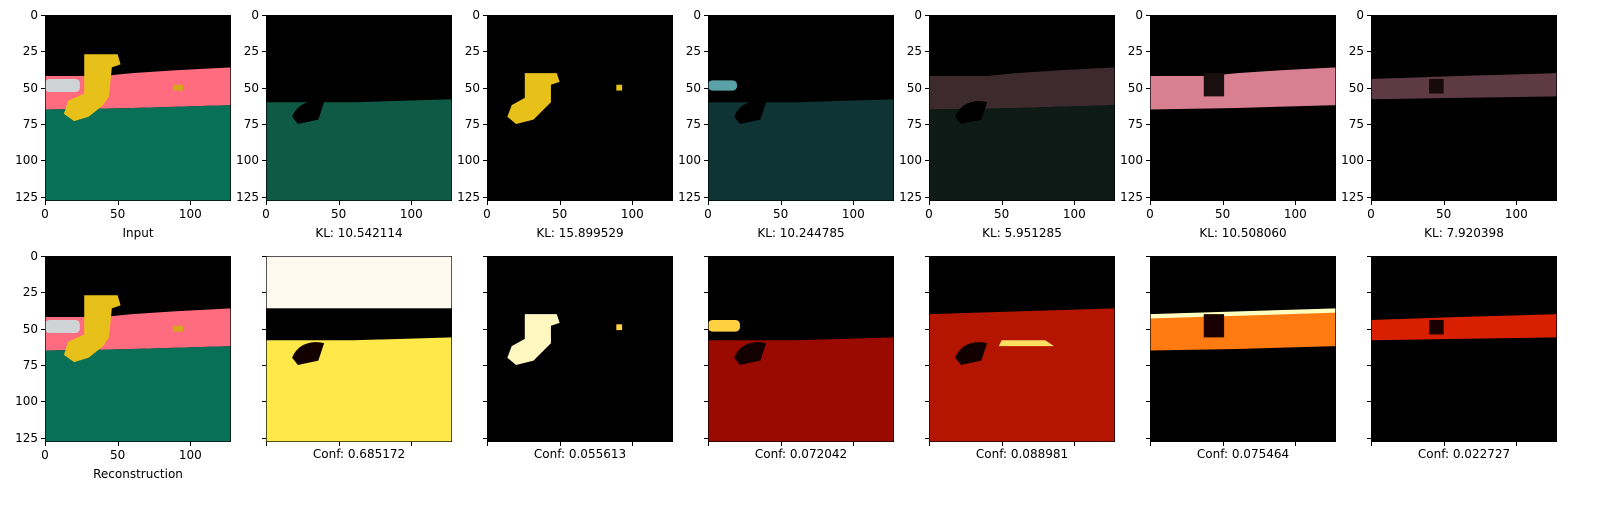 The height and width of the screenshot is (509, 1609). What do you see at coordinates (1026, 343) in the screenshot?
I see `heat-ridge` at bounding box center [1026, 343].